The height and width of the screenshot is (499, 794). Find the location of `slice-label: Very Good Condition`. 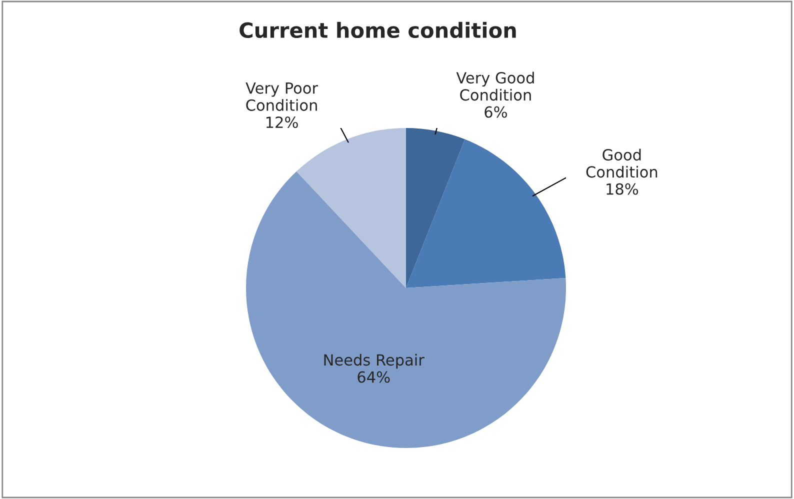

slice-label: Very Good Condition is located at coordinates (495, 86).